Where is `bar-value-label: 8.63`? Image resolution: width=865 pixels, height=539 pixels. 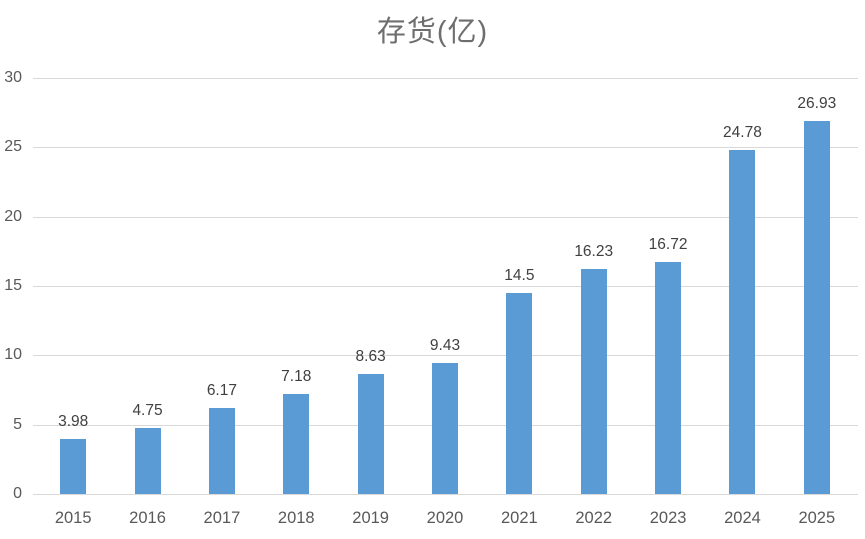 bar-value-label: 8.63 is located at coordinates (370, 357).